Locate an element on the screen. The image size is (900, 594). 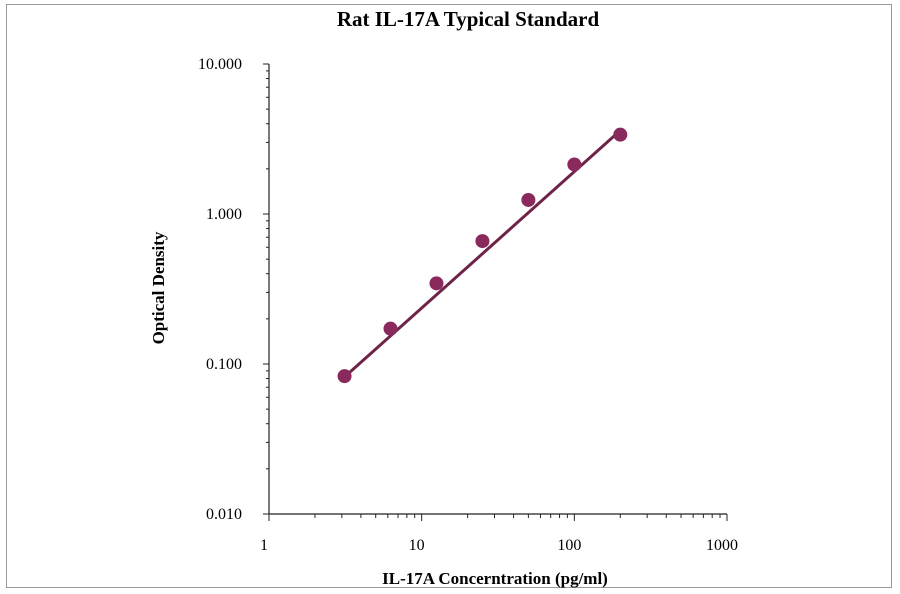
x-tick-label: 100 is located at coordinates (569, 545).